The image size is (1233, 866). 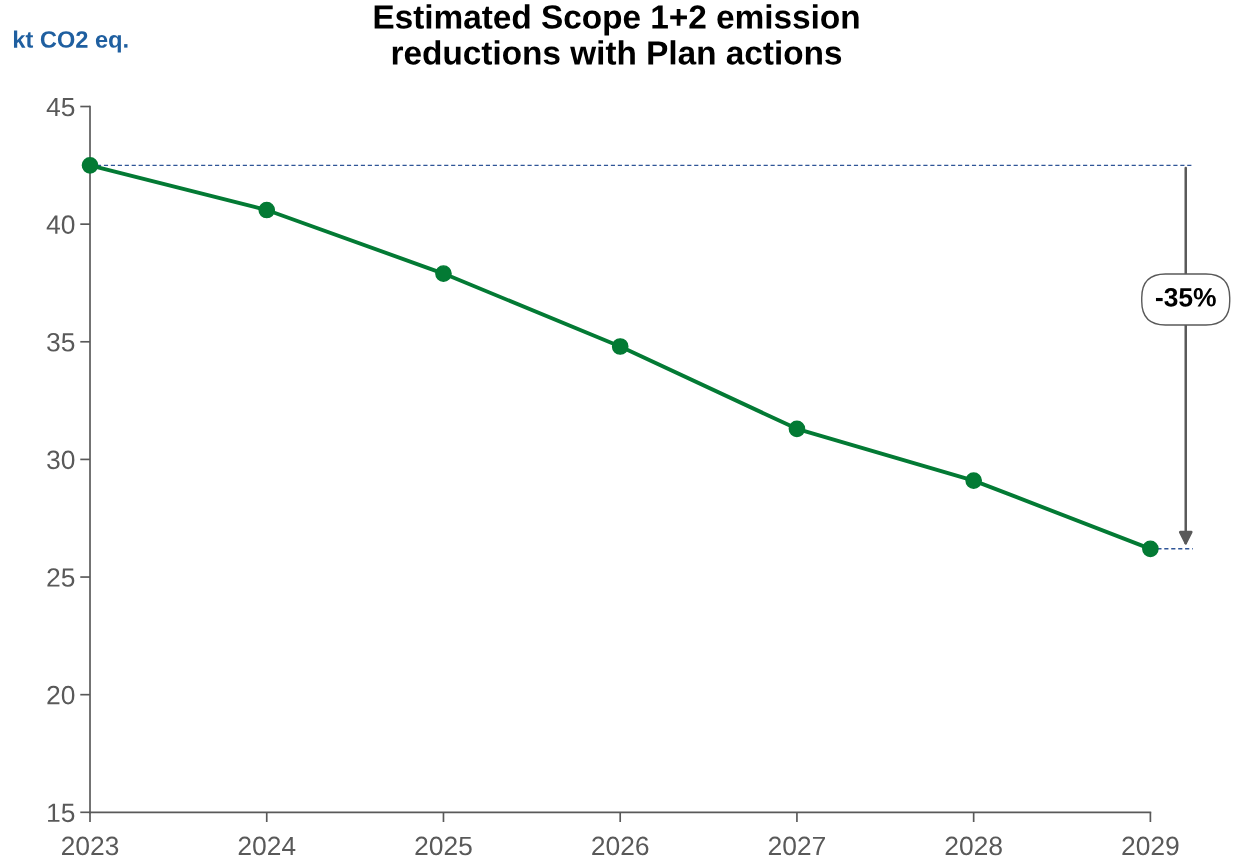 I want to click on x-tick-label: 2026, so click(x=620, y=846).